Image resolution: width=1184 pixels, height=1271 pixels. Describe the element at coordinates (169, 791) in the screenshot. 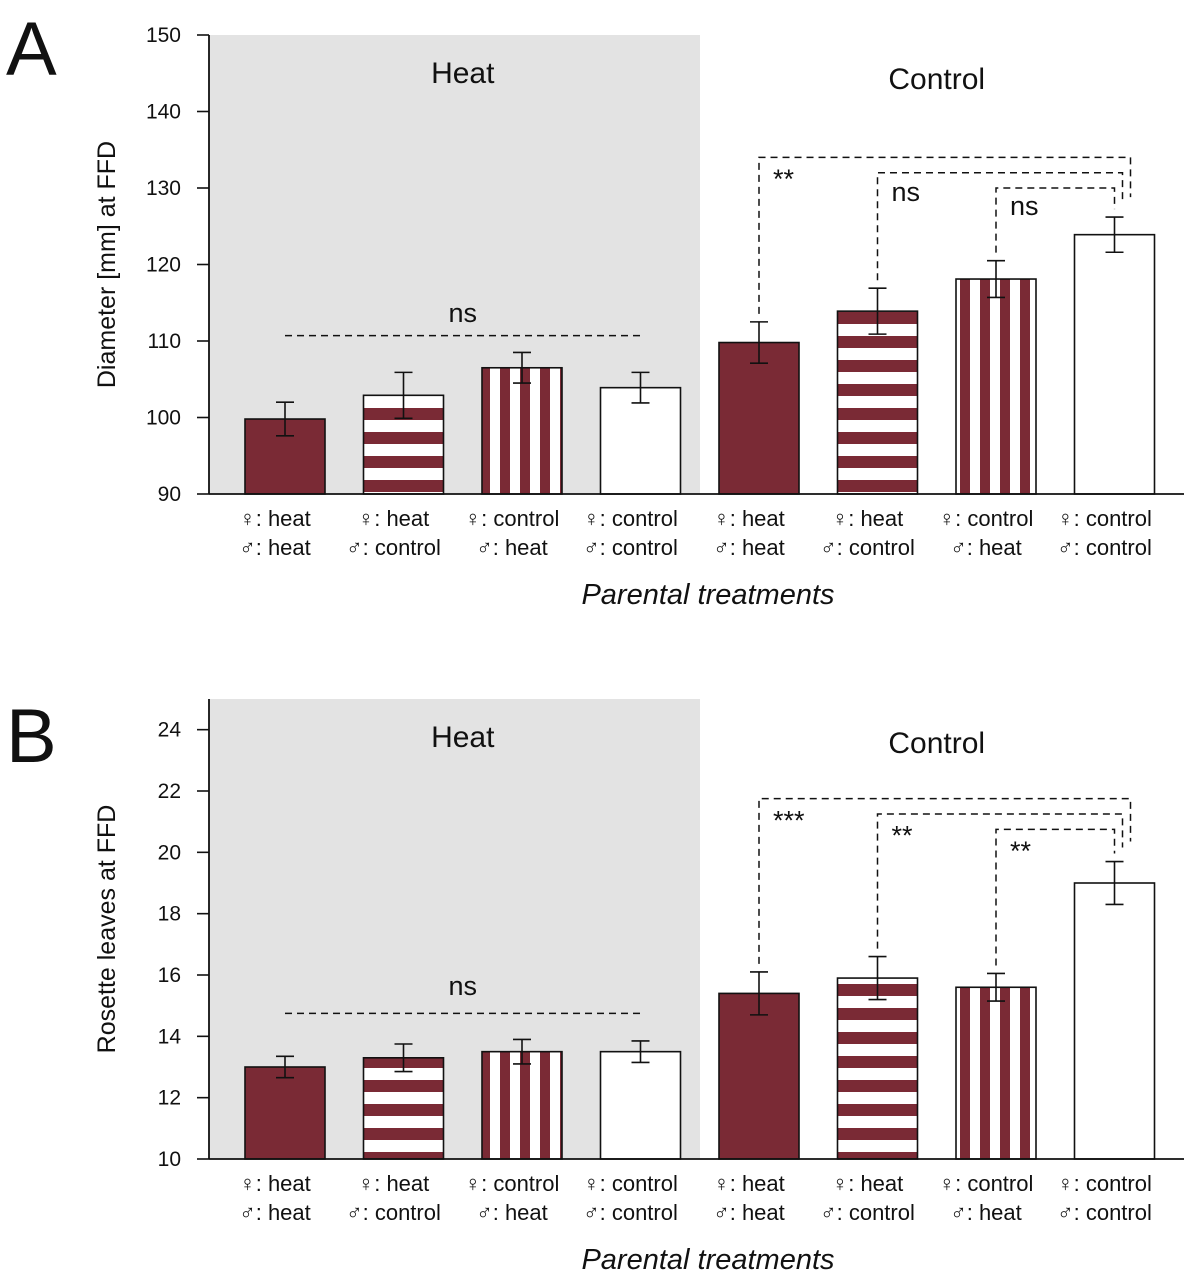

I see `y-tick-label: 22` at that location.